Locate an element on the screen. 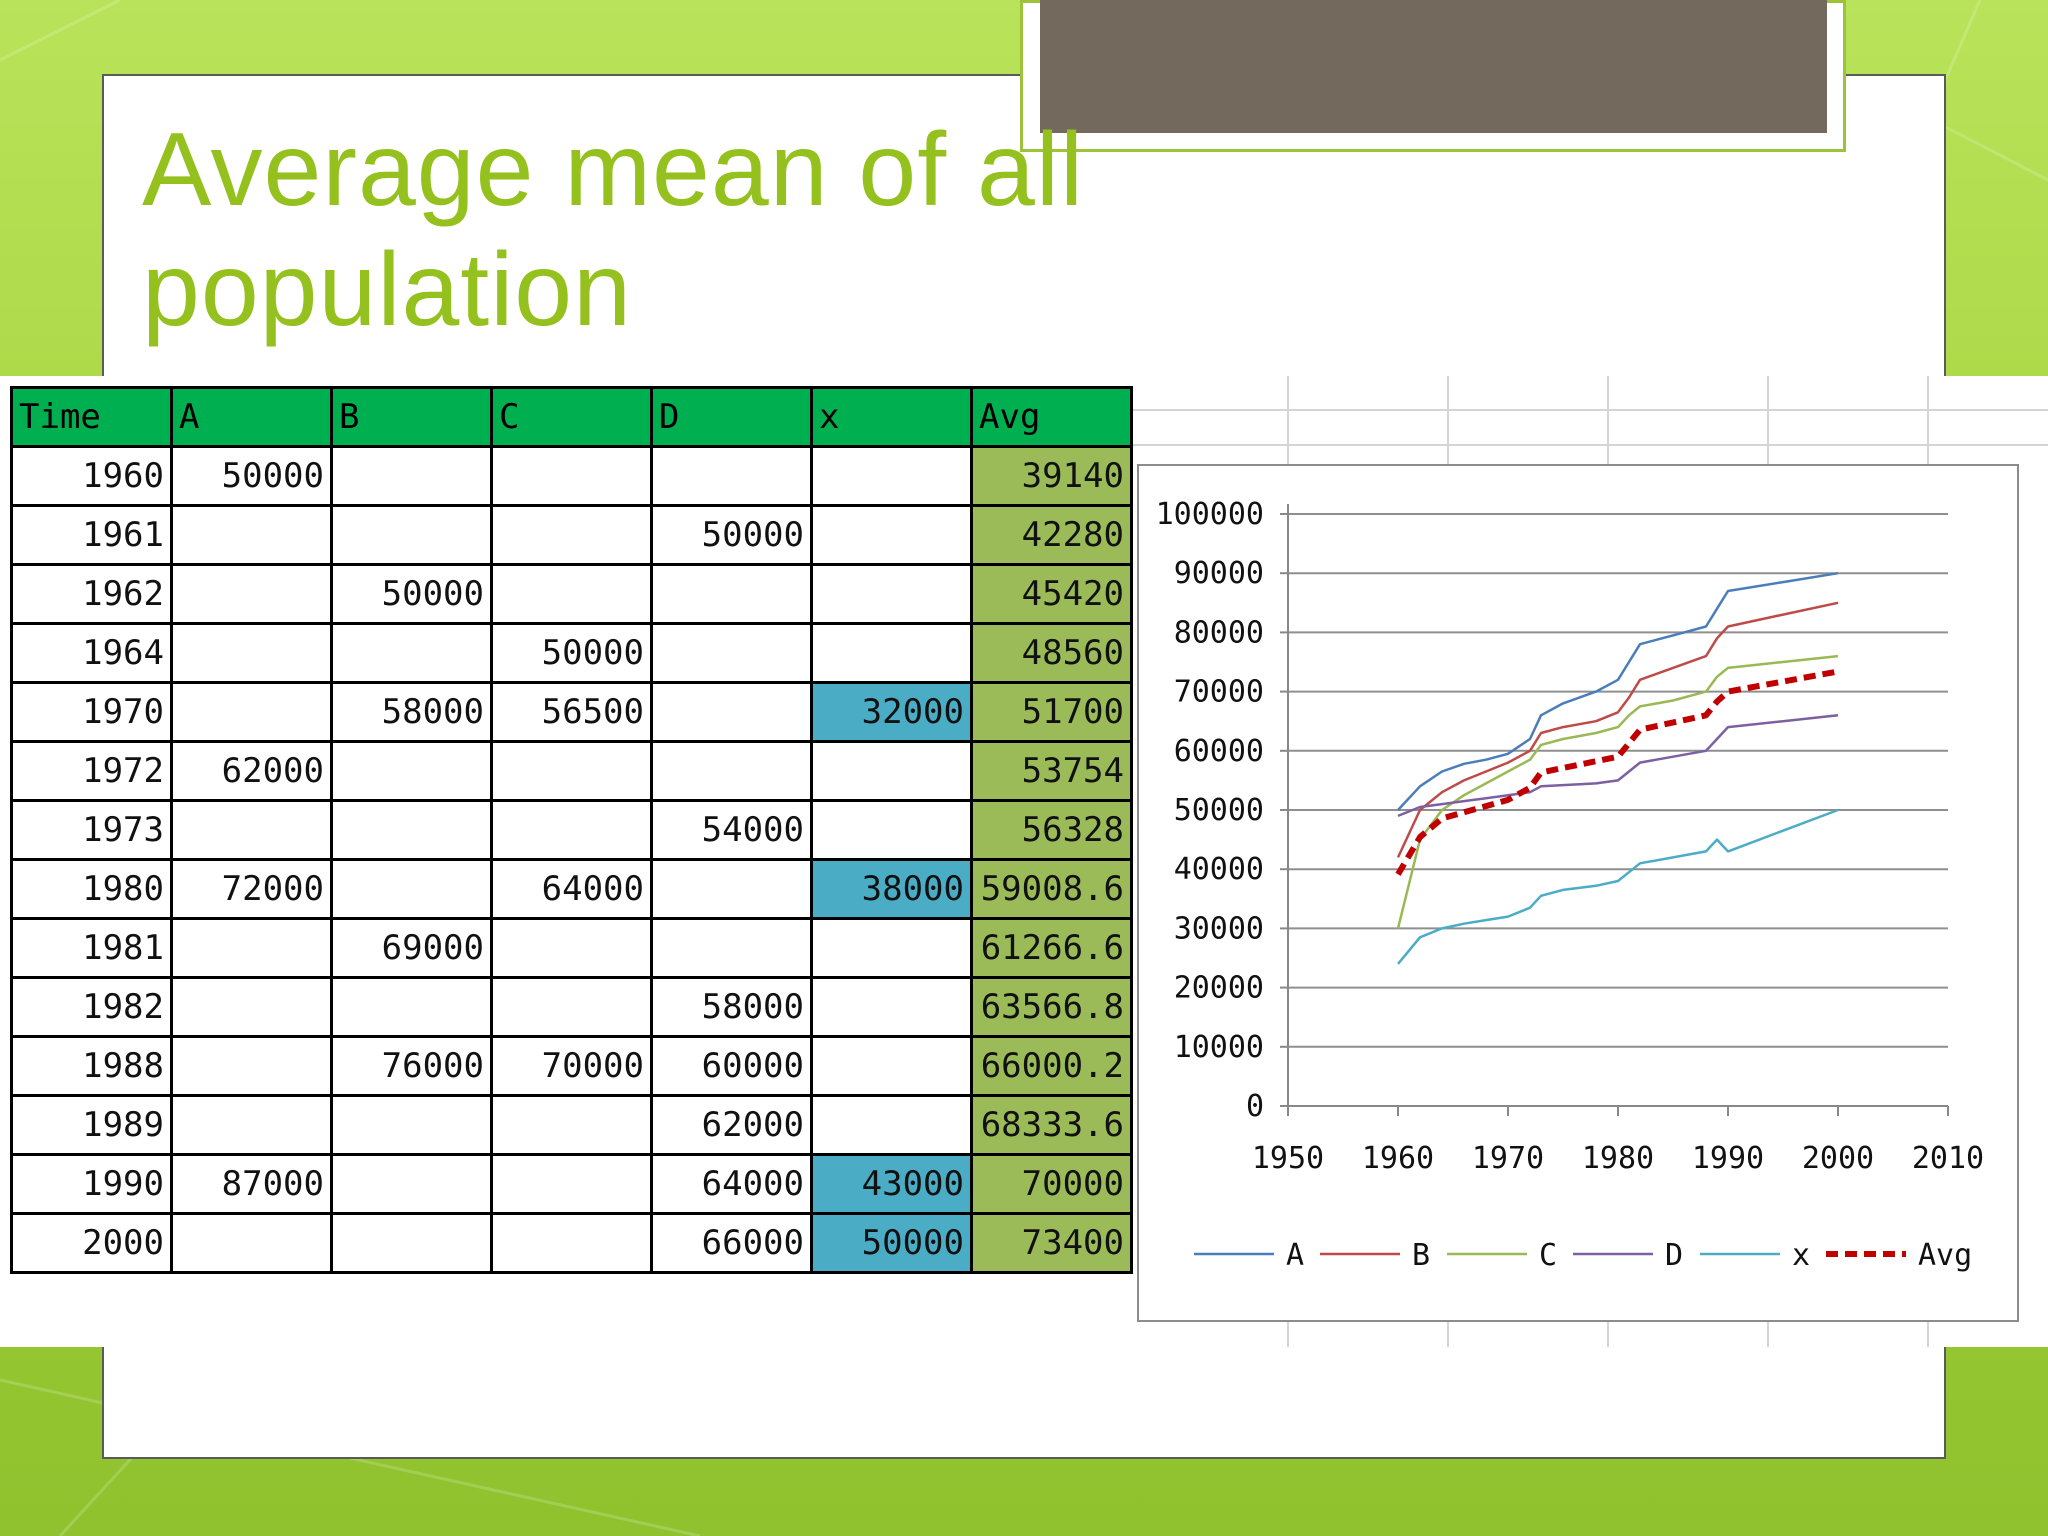  table-cell: 61266.6 is located at coordinates (1051, 948).